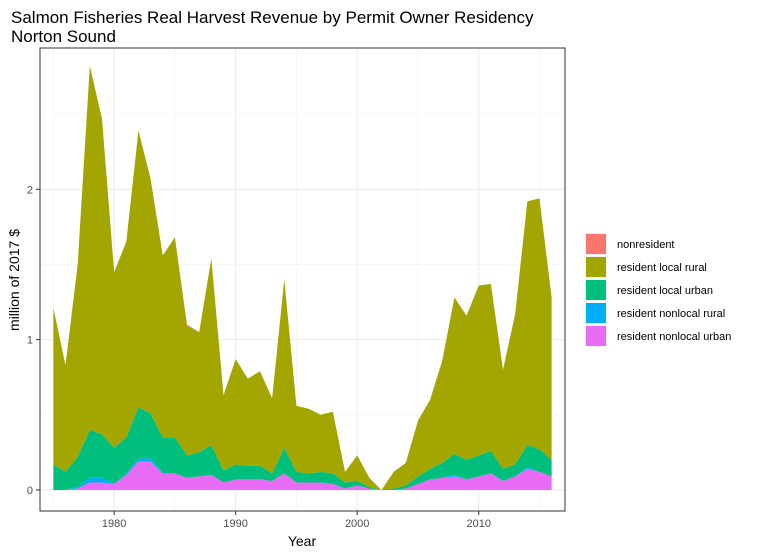 The image size is (762, 556). Describe the element at coordinates (596, 244) in the screenshot. I see `legend-swatch-nonresident` at that location.